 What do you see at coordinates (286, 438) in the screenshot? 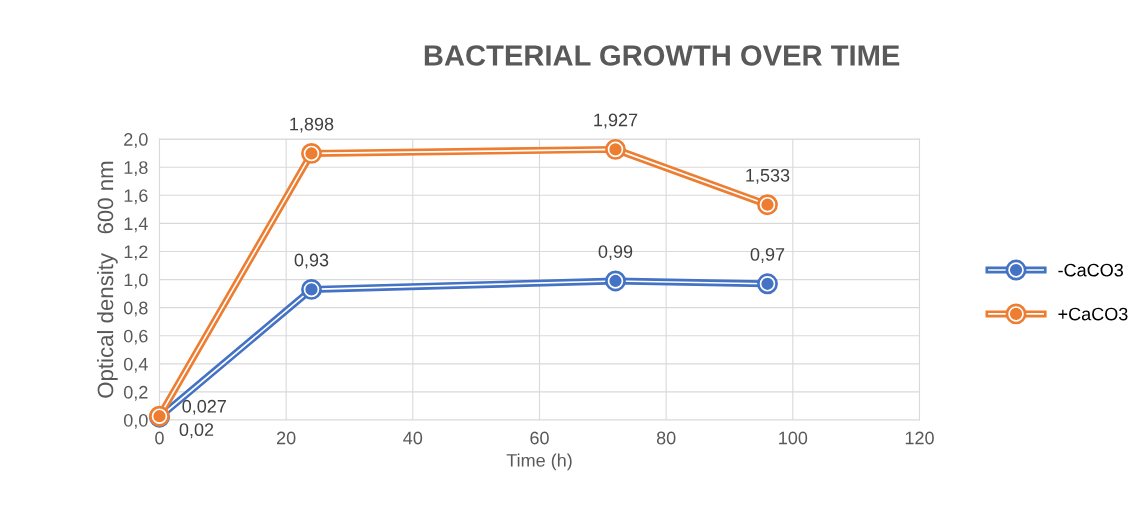
I see `x-tick-label: 20` at bounding box center [286, 438].